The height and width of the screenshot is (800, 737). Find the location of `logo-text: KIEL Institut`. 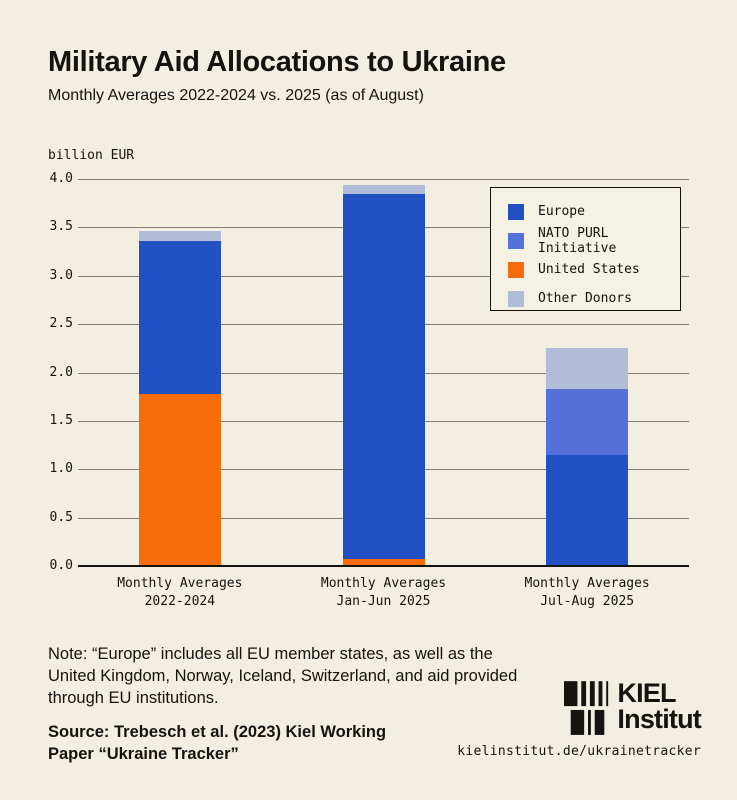

logo-text: KIEL Institut is located at coordinates (659, 706).